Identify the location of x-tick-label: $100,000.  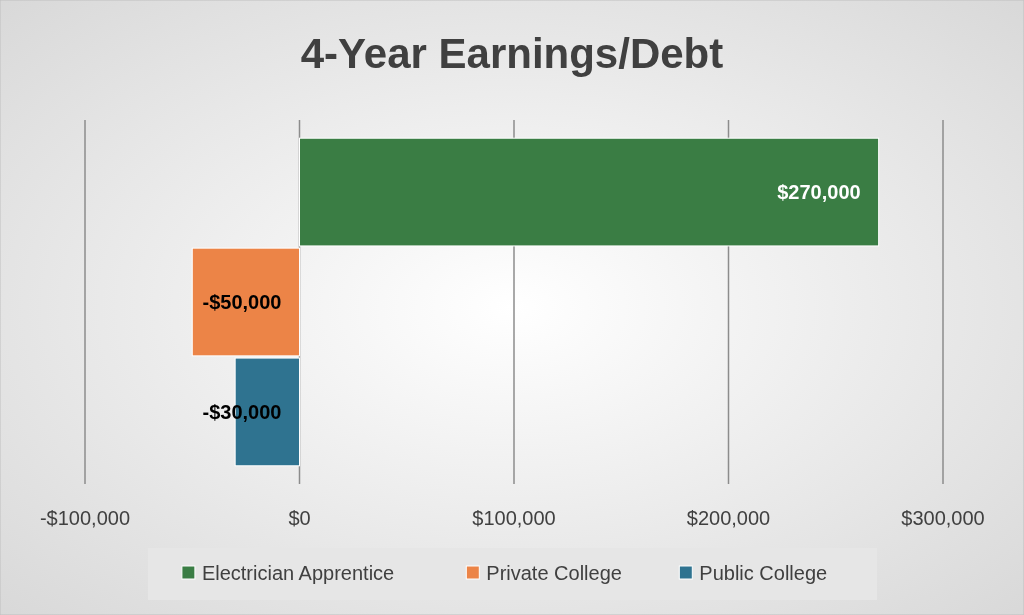
(514, 518).